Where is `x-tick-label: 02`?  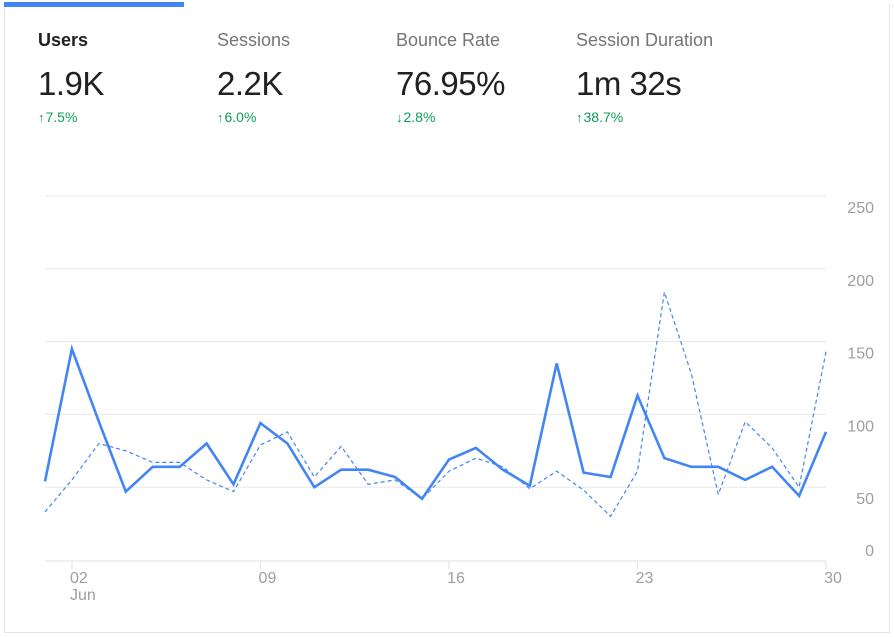
x-tick-label: 02 is located at coordinates (79, 578).